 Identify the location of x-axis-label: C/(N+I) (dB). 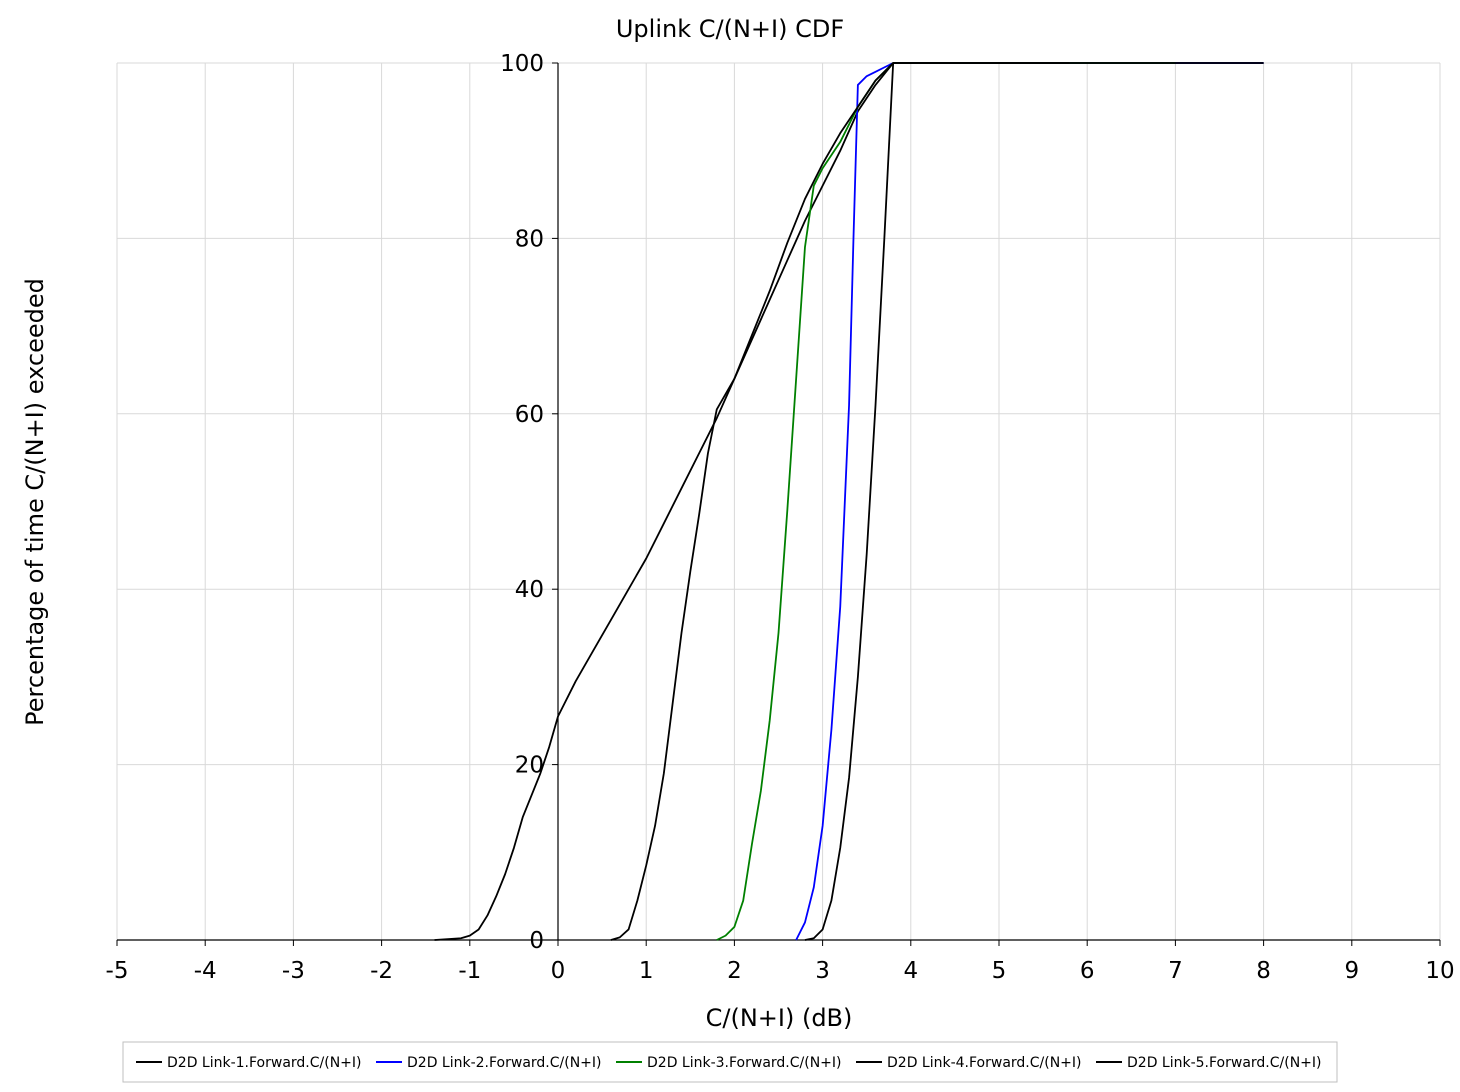
(779, 1018).